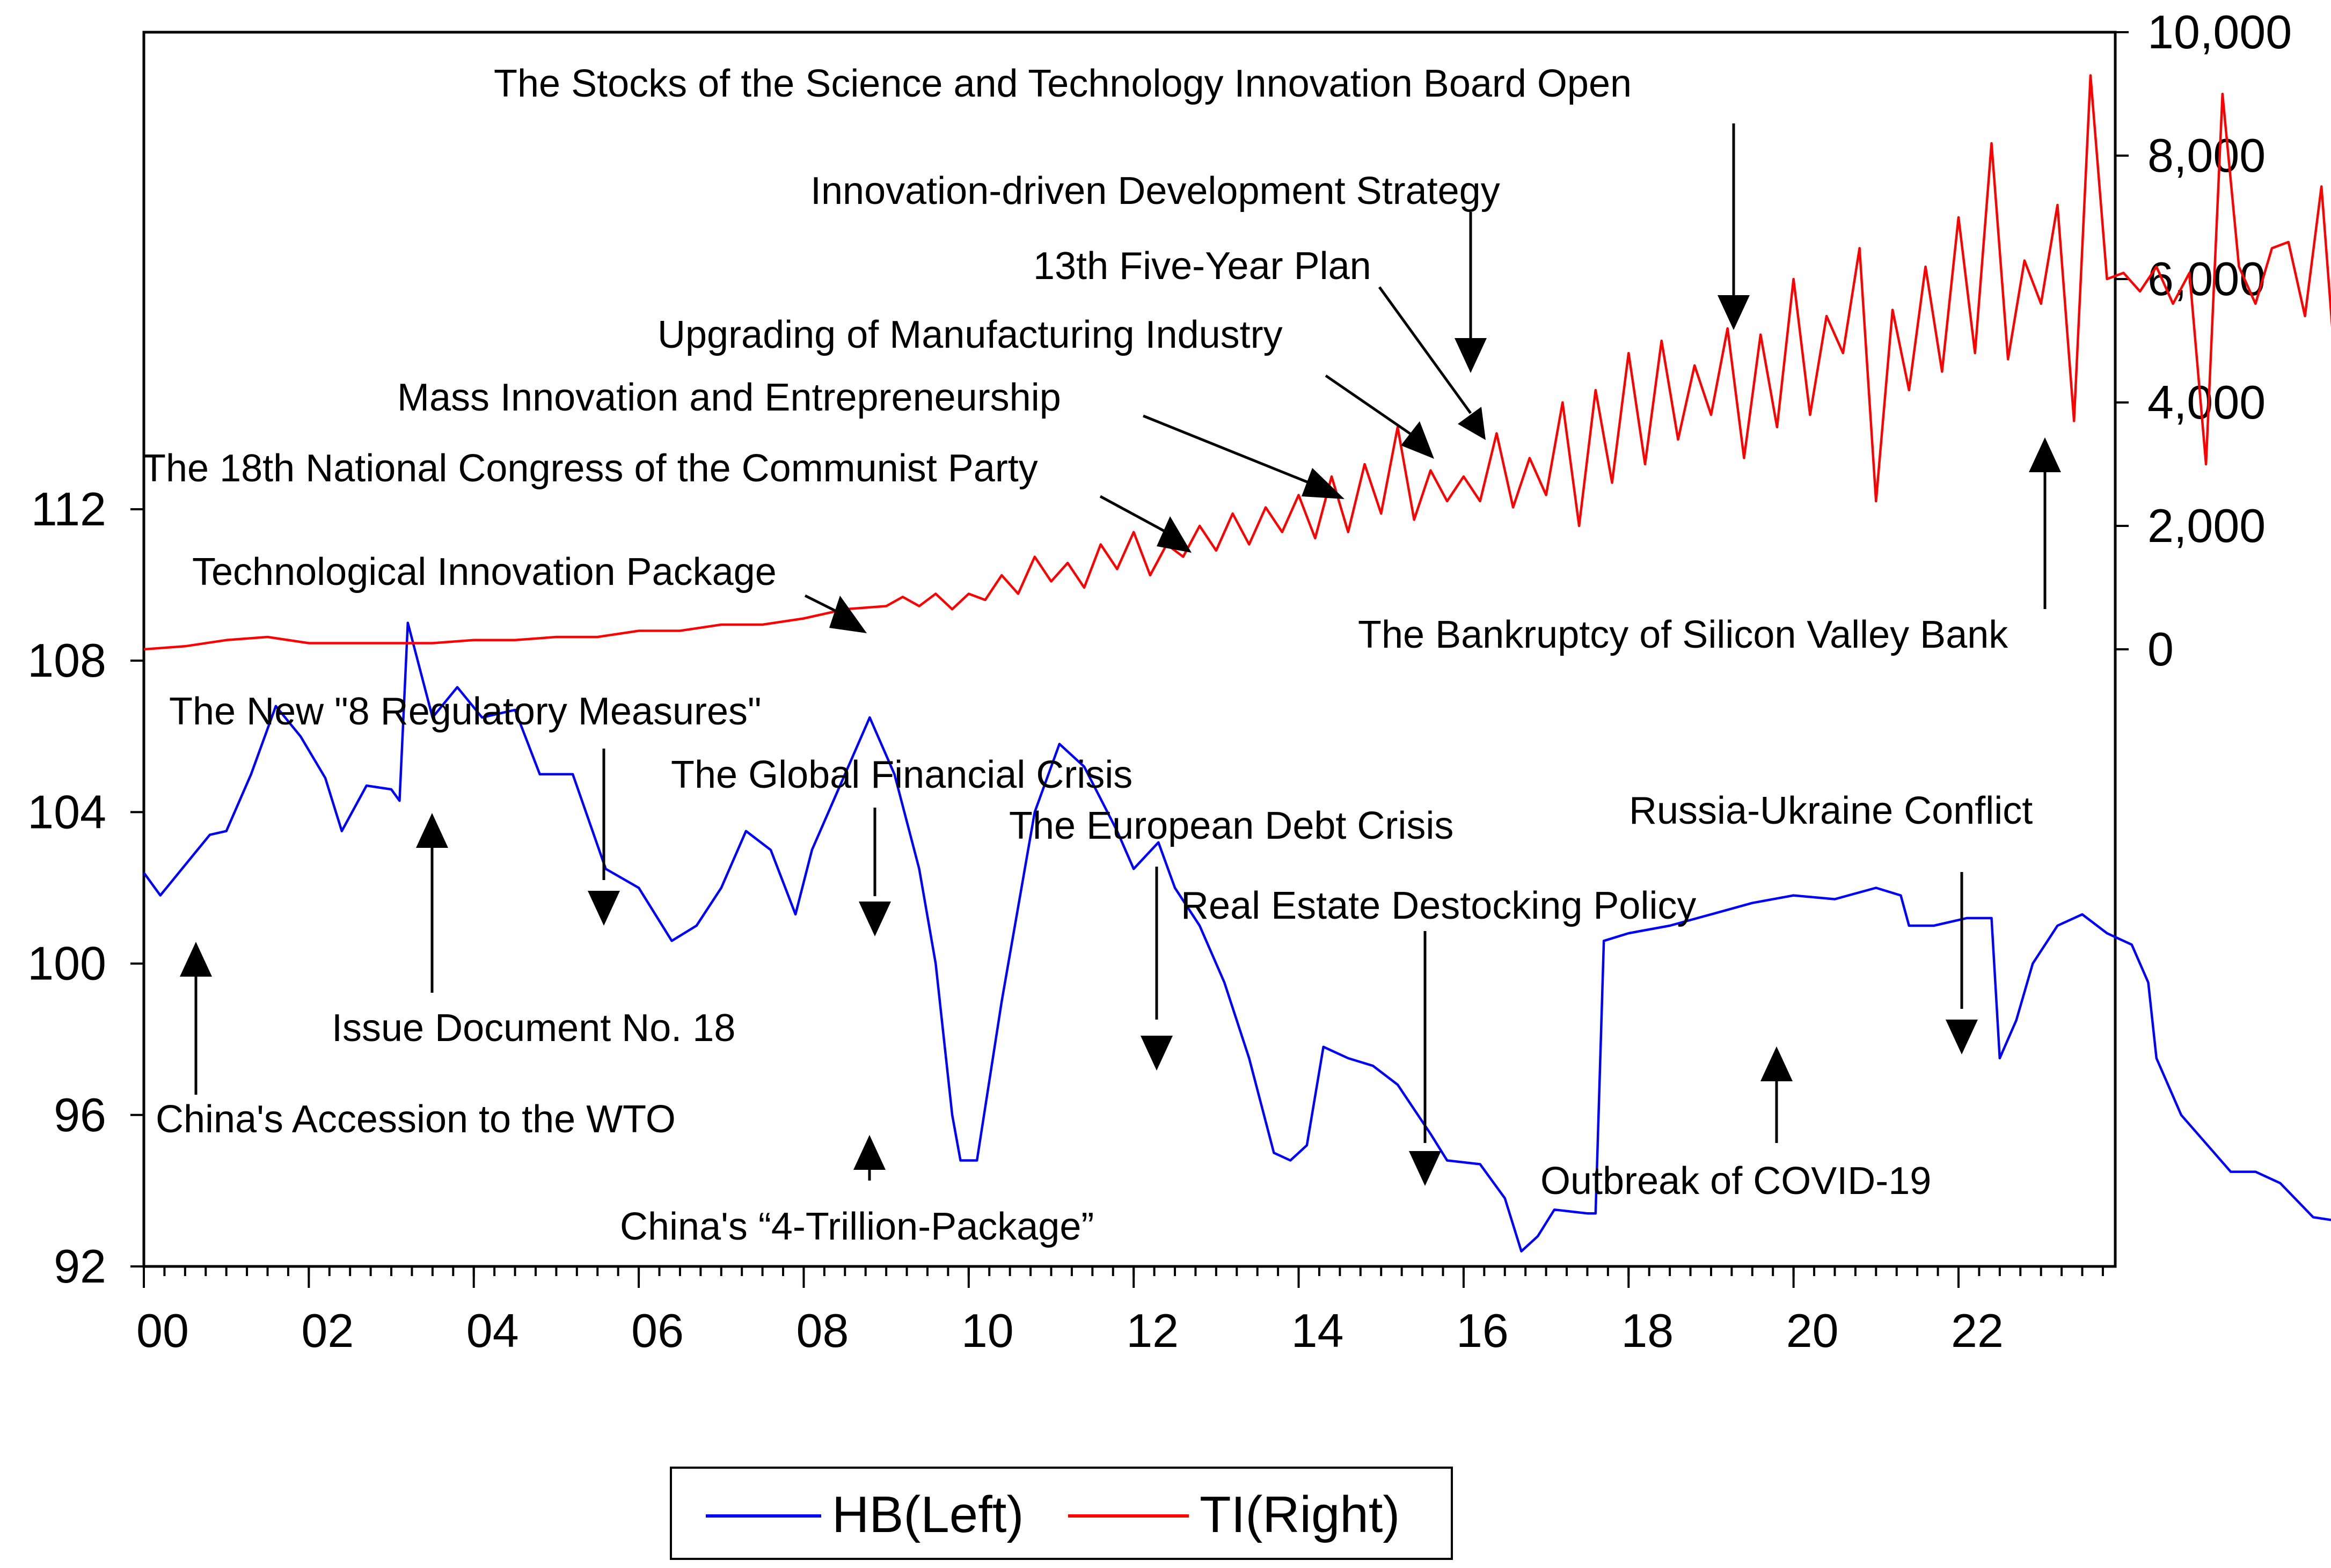 The width and height of the screenshot is (2331, 1568). What do you see at coordinates (1202, 266) in the screenshot?
I see `annot-13th-plan: 13th Five-Year Plan` at bounding box center [1202, 266].